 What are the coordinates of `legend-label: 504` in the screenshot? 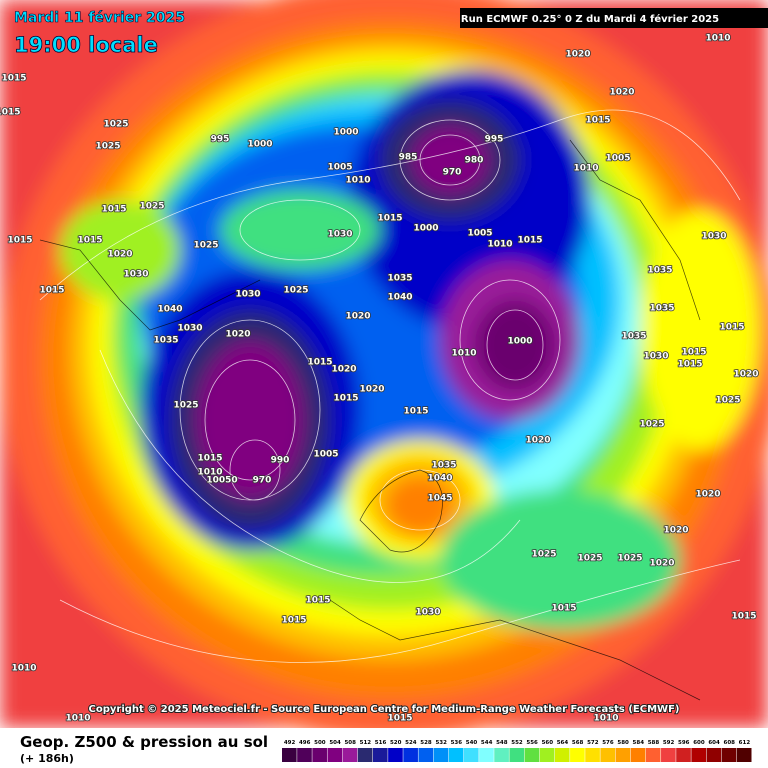 It's located at (335, 743).